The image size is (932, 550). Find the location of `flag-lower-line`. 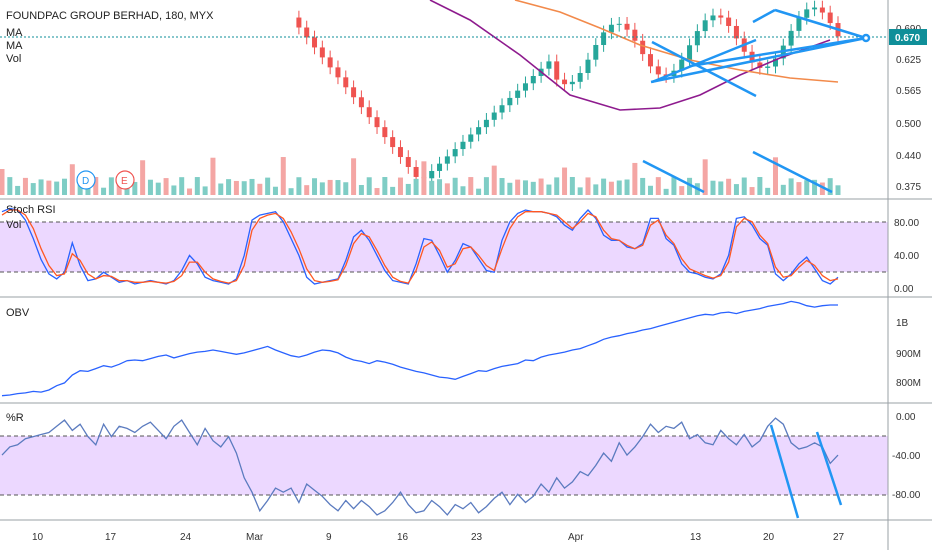

flag-lower-line is located at coordinates (704, 61).